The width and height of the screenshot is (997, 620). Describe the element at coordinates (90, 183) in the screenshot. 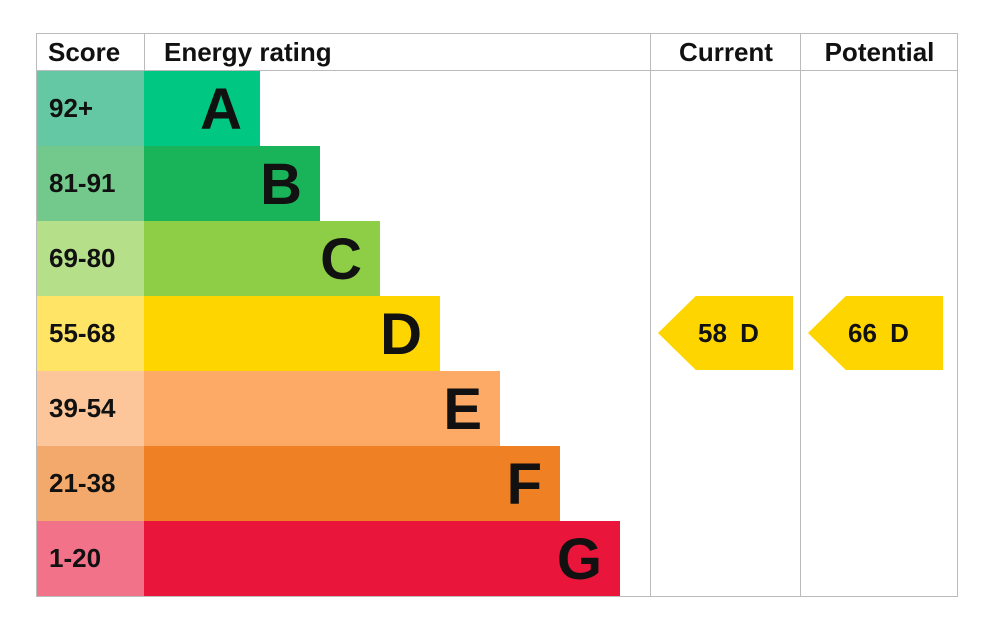

I see `score-range-b: 81-91` at that location.